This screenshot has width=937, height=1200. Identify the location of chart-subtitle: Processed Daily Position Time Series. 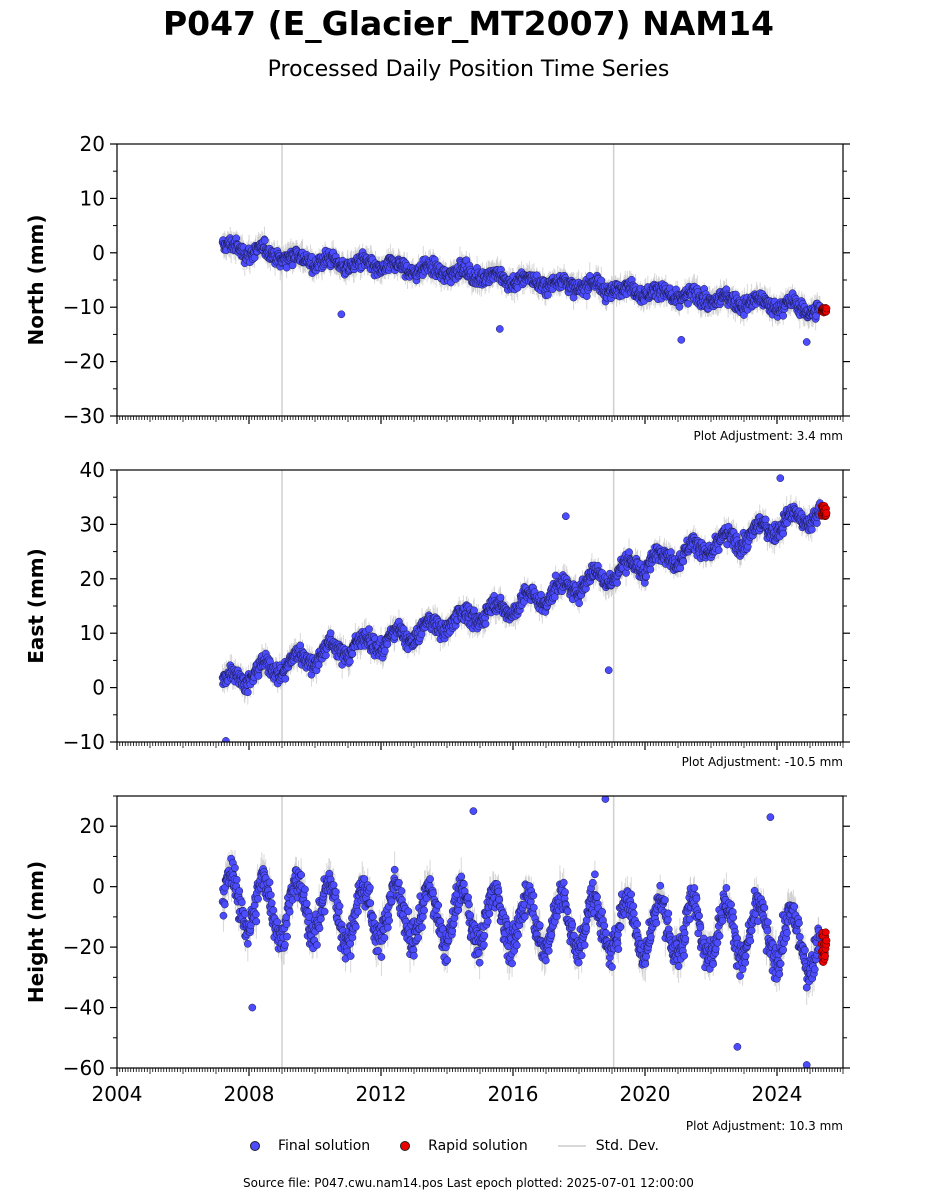
(468, 69).